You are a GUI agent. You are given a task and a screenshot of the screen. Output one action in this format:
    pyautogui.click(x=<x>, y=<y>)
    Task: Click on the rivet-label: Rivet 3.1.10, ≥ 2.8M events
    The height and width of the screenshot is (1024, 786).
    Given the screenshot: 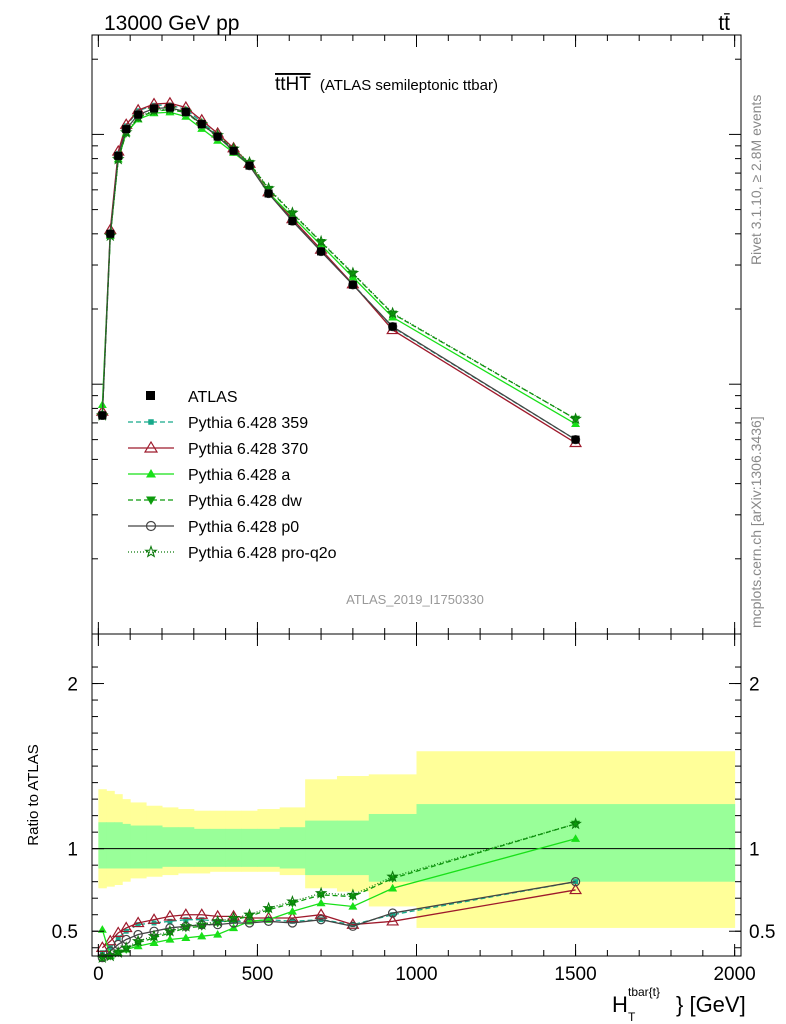 What is the action you would take?
    pyautogui.click(x=756, y=180)
    